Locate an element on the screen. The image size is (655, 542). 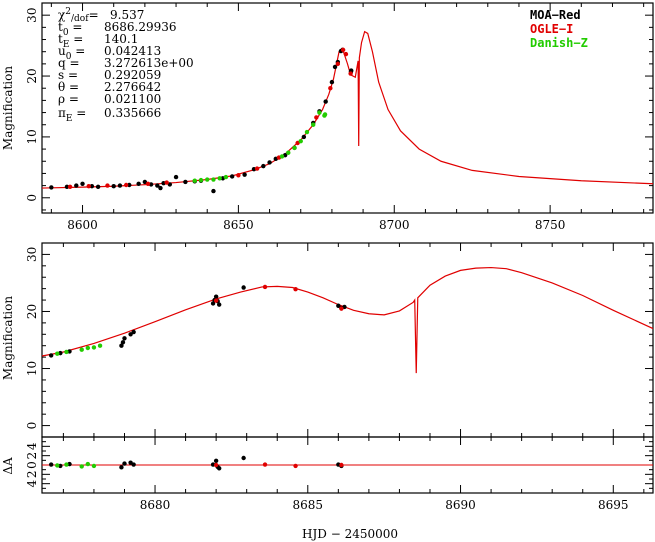
legend-danish: Danish−Z is located at coordinates (559, 43).